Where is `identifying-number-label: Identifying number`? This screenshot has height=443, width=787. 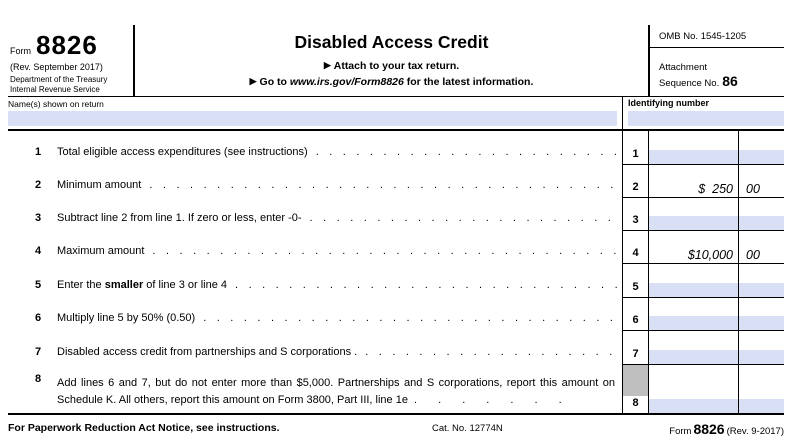 identifying-number-label: Identifying number is located at coordinates (668, 103).